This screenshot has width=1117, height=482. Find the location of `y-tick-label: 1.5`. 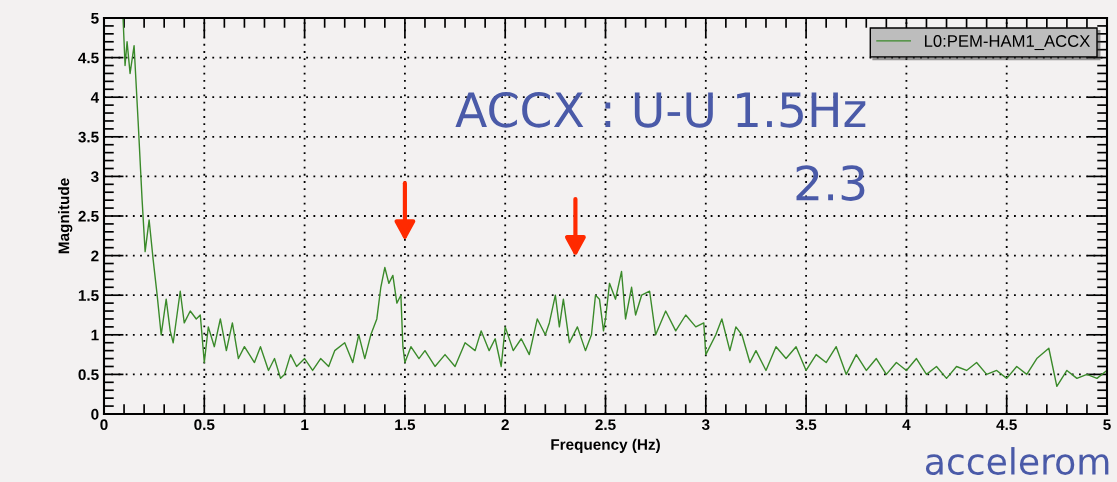

y-tick-label: 1.5 is located at coordinates (88, 295).